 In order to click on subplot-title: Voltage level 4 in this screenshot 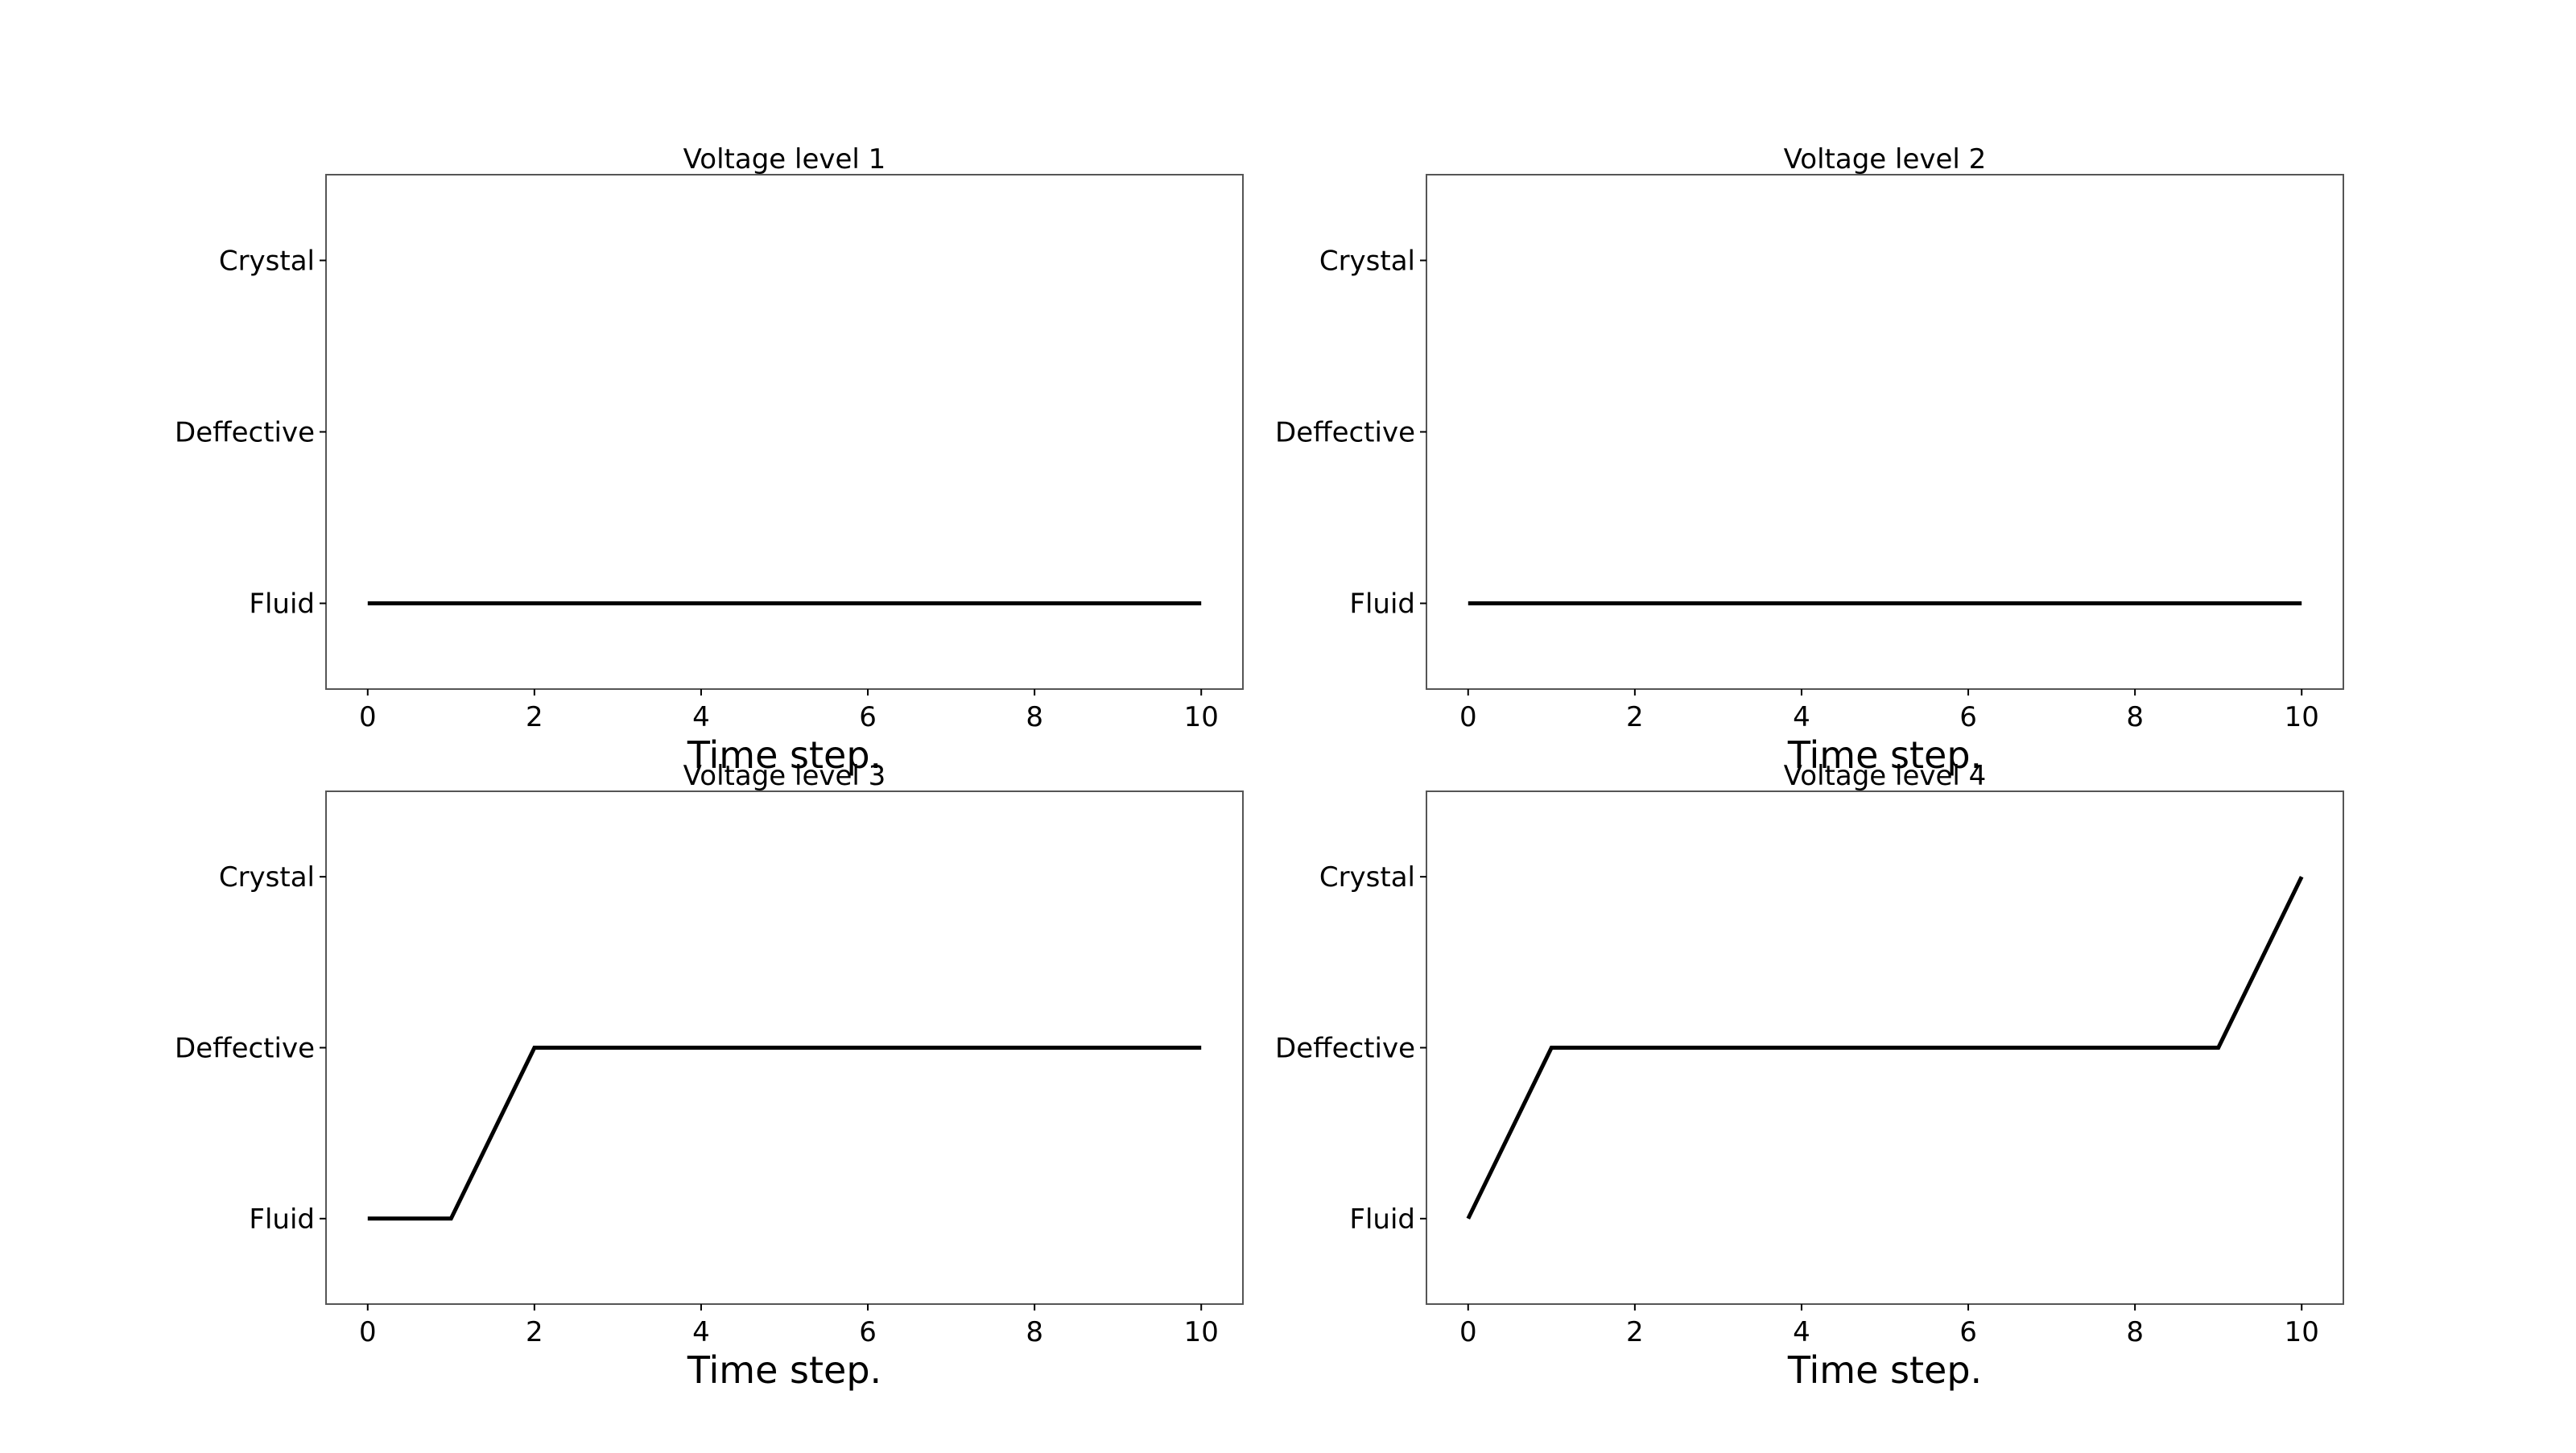, I will do `click(1885, 776)`.